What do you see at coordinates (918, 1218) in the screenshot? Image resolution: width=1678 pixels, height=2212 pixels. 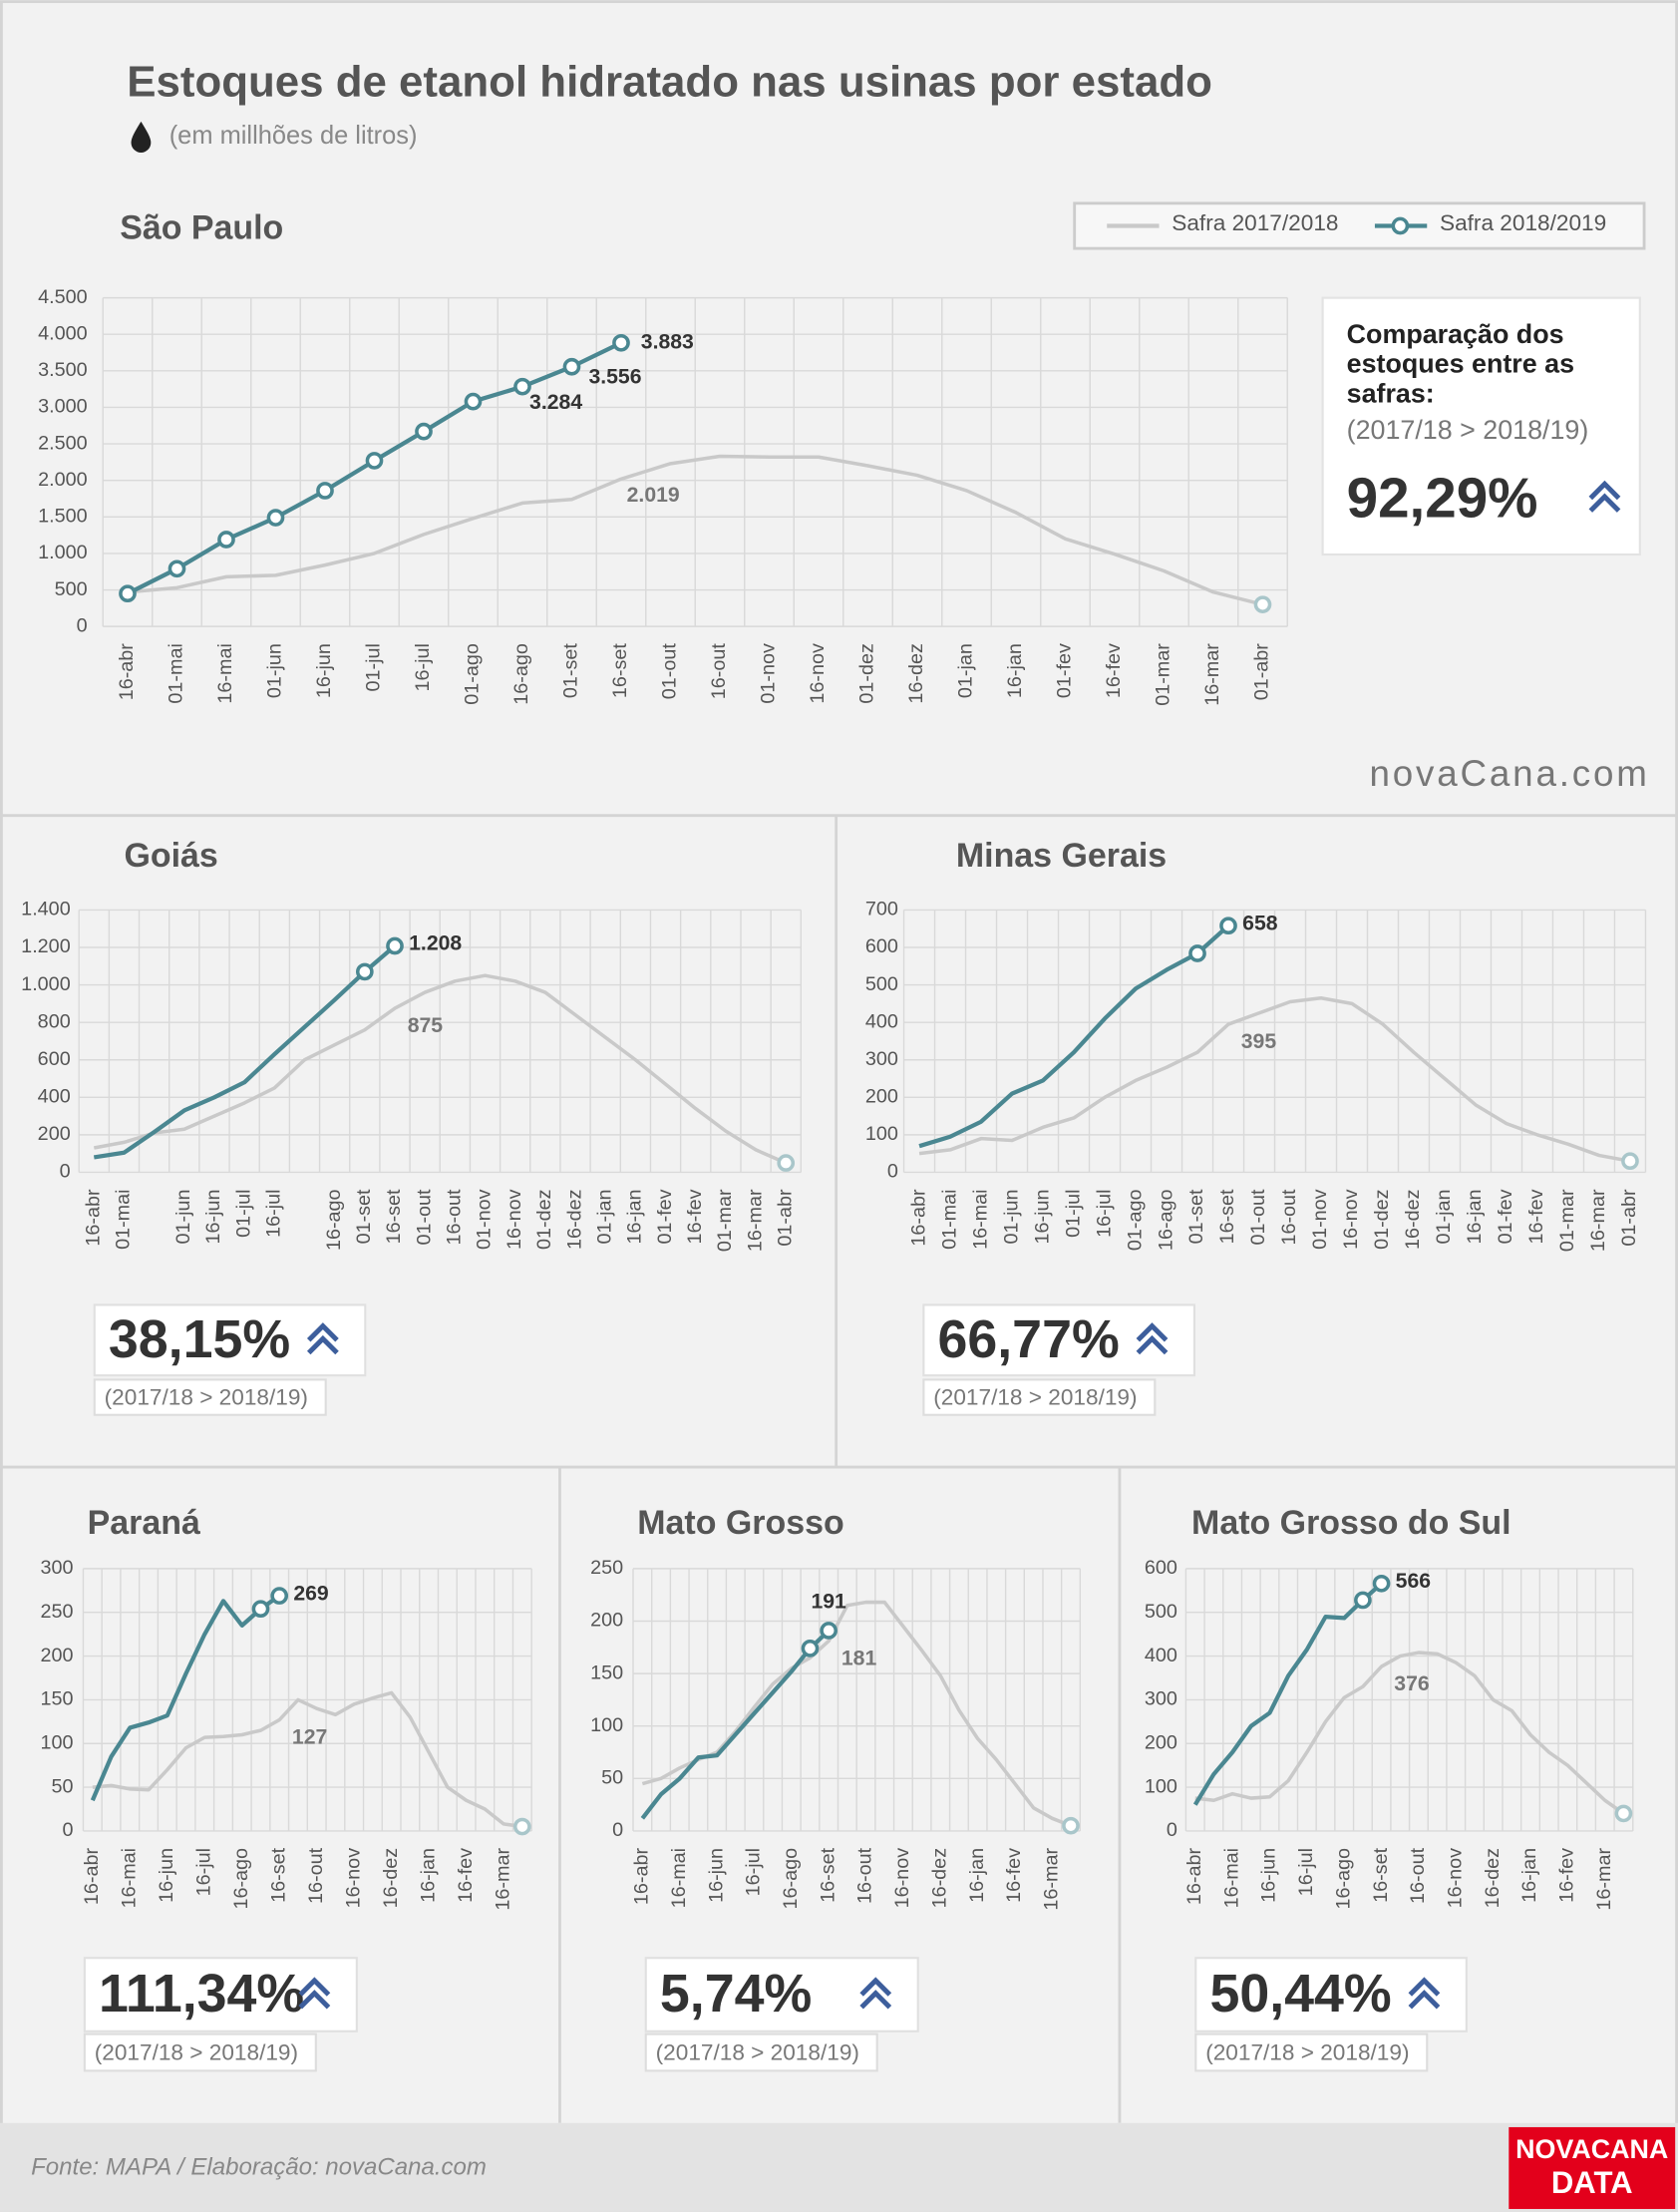 I see `x-tick-label: 16-abr` at bounding box center [918, 1218].